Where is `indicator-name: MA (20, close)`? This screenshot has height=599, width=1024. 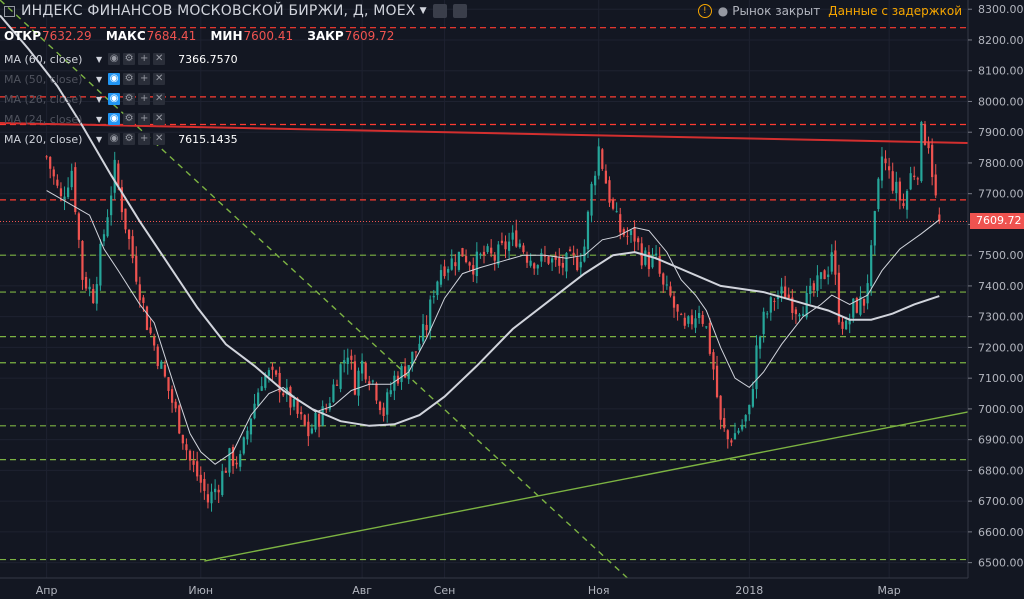 indicator-name: MA (20, close) is located at coordinates (43, 139).